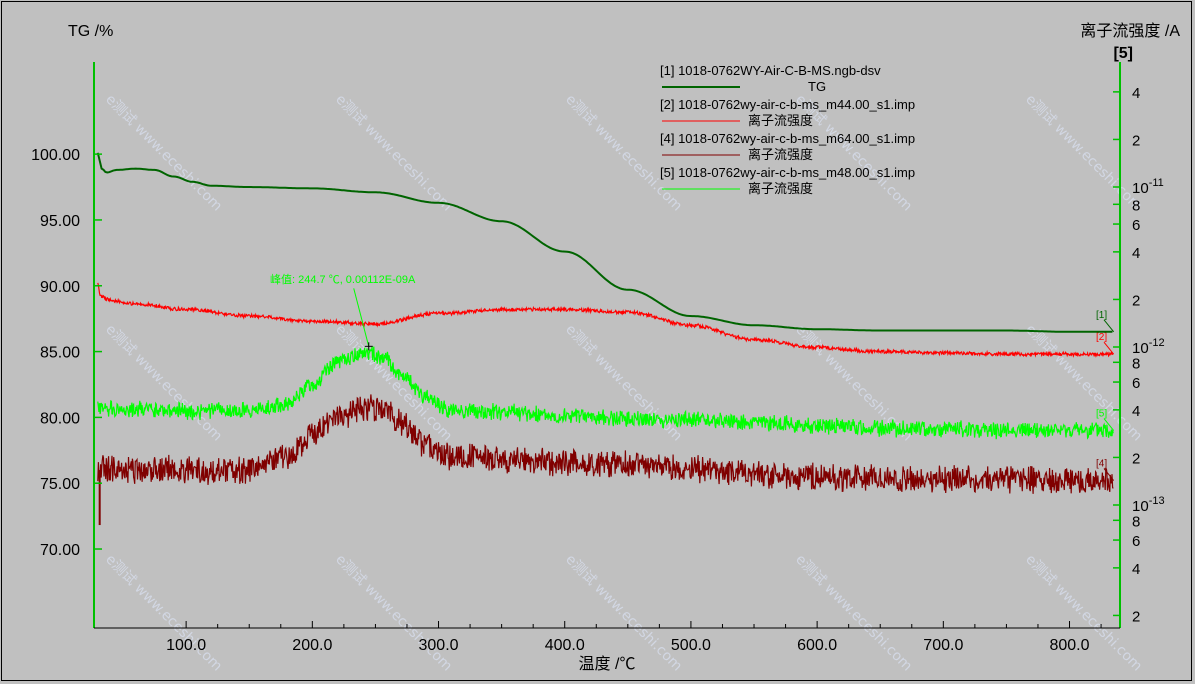  What do you see at coordinates (90, 31) in the screenshot?
I see `left-axis-title: TG /%` at bounding box center [90, 31].